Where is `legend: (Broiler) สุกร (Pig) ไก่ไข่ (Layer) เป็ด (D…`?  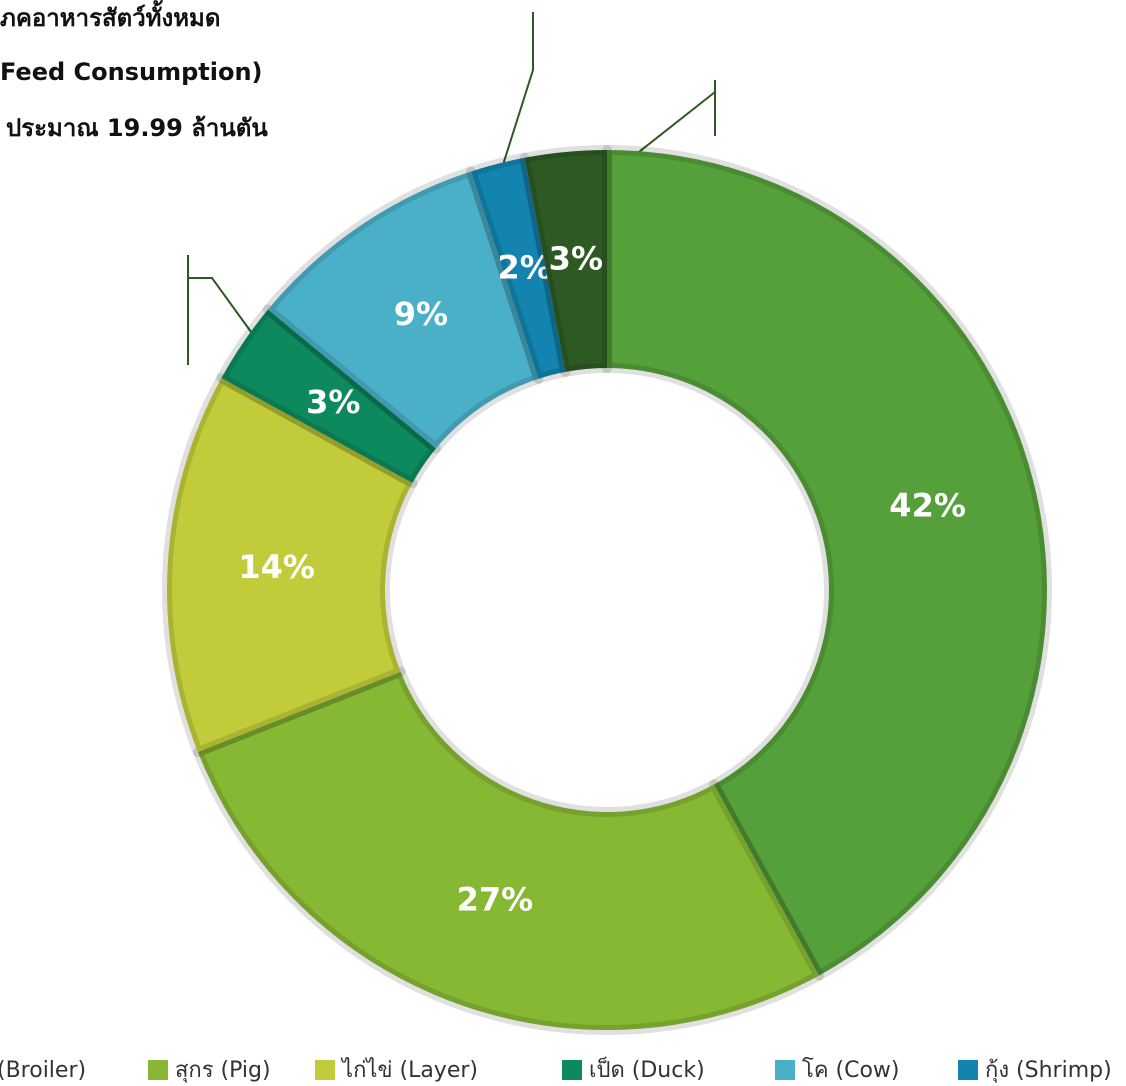
legend: (Broiler) สุกร (Pig) ไก่ไข่ (Layer) เป็ด (D… is located at coordinates (556, 1069).